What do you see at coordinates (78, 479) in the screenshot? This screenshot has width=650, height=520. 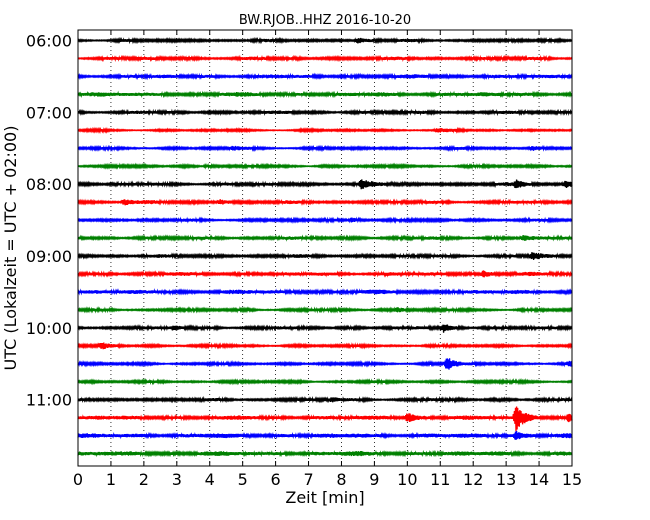 I see `x-tick-label: 0` at bounding box center [78, 479].